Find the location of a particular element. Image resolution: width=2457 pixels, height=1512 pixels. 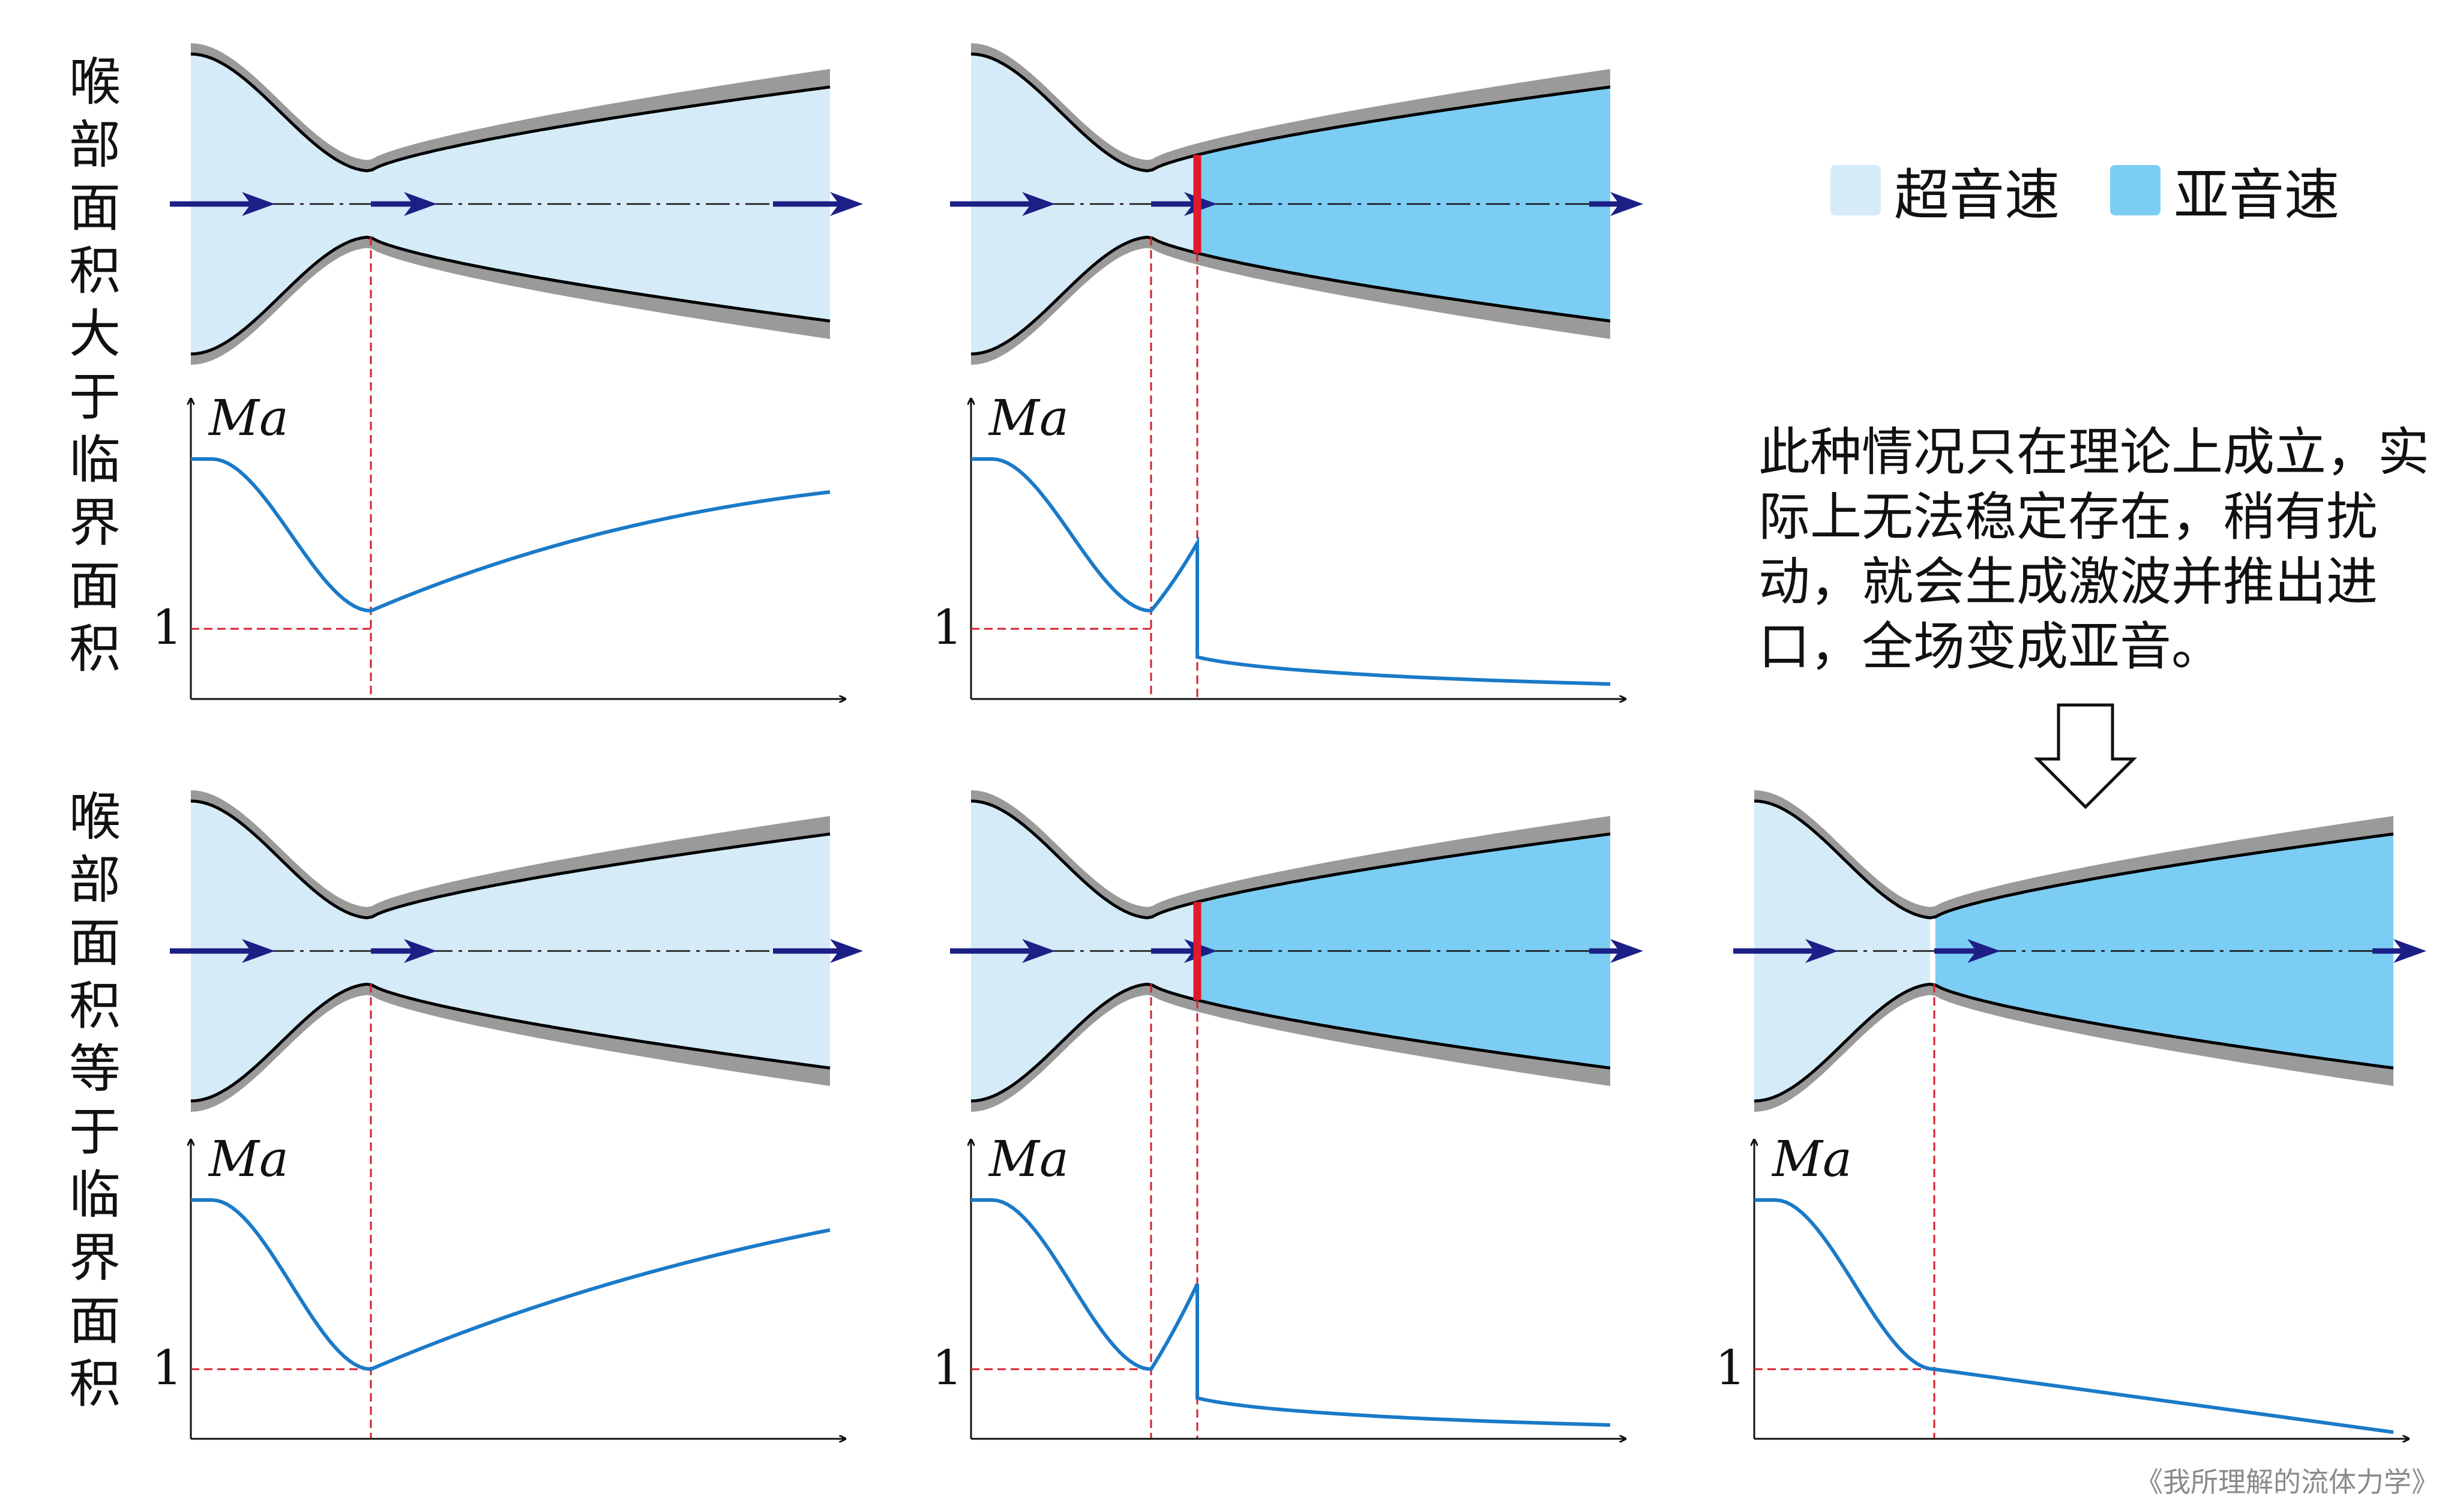

legend-supersonic: 超音速 is located at coordinates (1945, 192).